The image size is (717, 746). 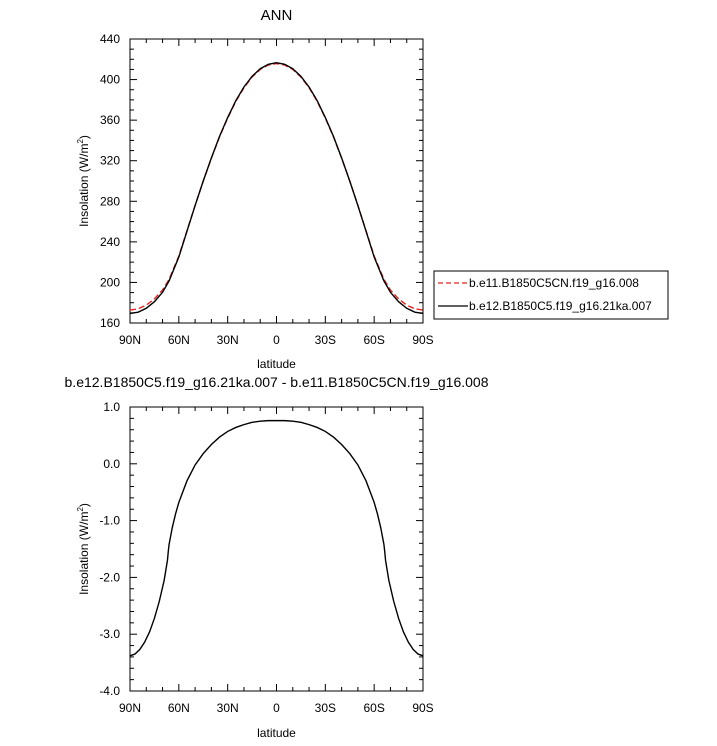 I want to click on y-tick-label: -2.0, so click(x=109, y=577).